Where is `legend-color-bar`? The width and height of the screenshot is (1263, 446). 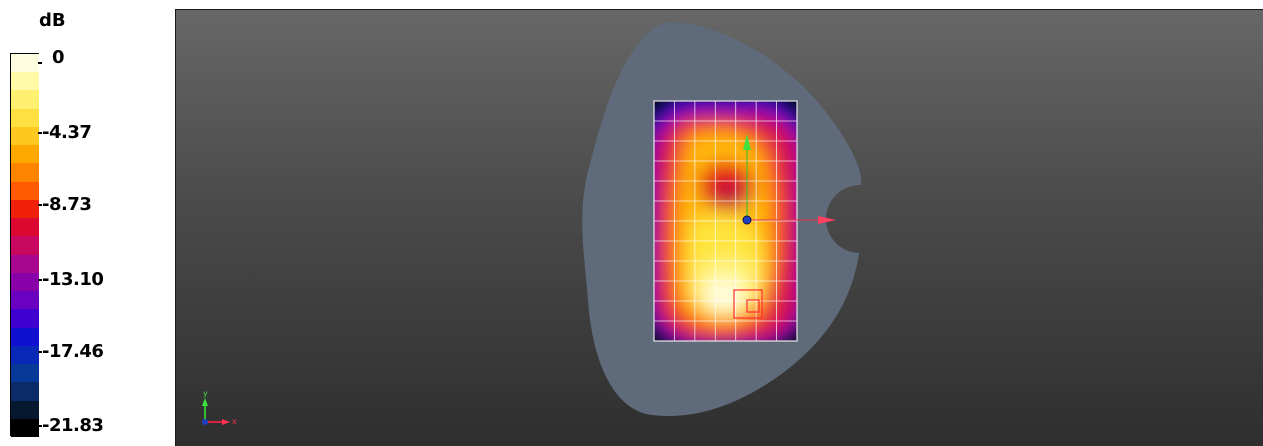 legend-color-bar is located at coordinates (24, 245).